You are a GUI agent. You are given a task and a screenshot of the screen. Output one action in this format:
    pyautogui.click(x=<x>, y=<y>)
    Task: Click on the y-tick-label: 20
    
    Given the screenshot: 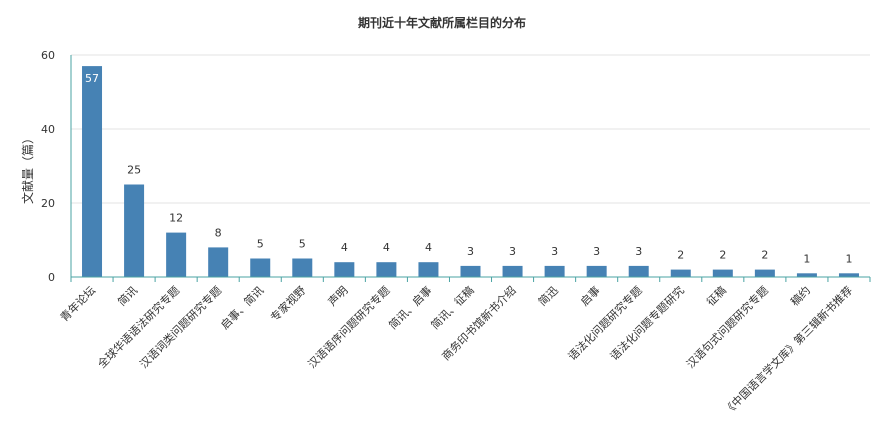 What is the action you would take?
    pyautogui.click(x=48, y=203)
    